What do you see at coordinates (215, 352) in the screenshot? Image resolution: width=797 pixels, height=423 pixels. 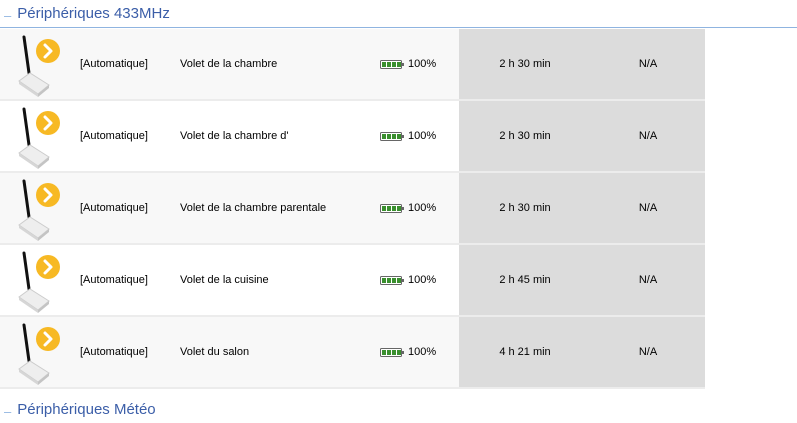 I see `device-name: Volet du salon` at bounding box center [215, 352].